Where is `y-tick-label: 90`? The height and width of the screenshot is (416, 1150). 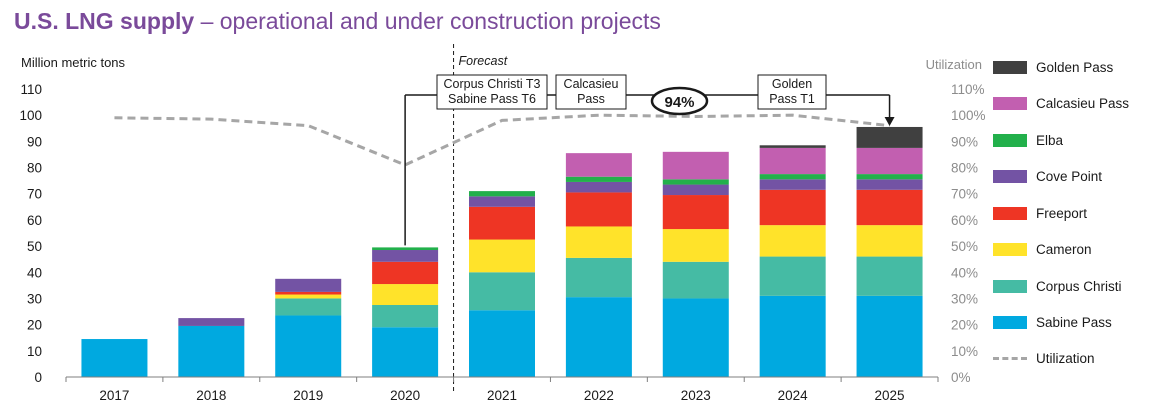 y-tick-label: 90 is located at coordinates (34, 141).